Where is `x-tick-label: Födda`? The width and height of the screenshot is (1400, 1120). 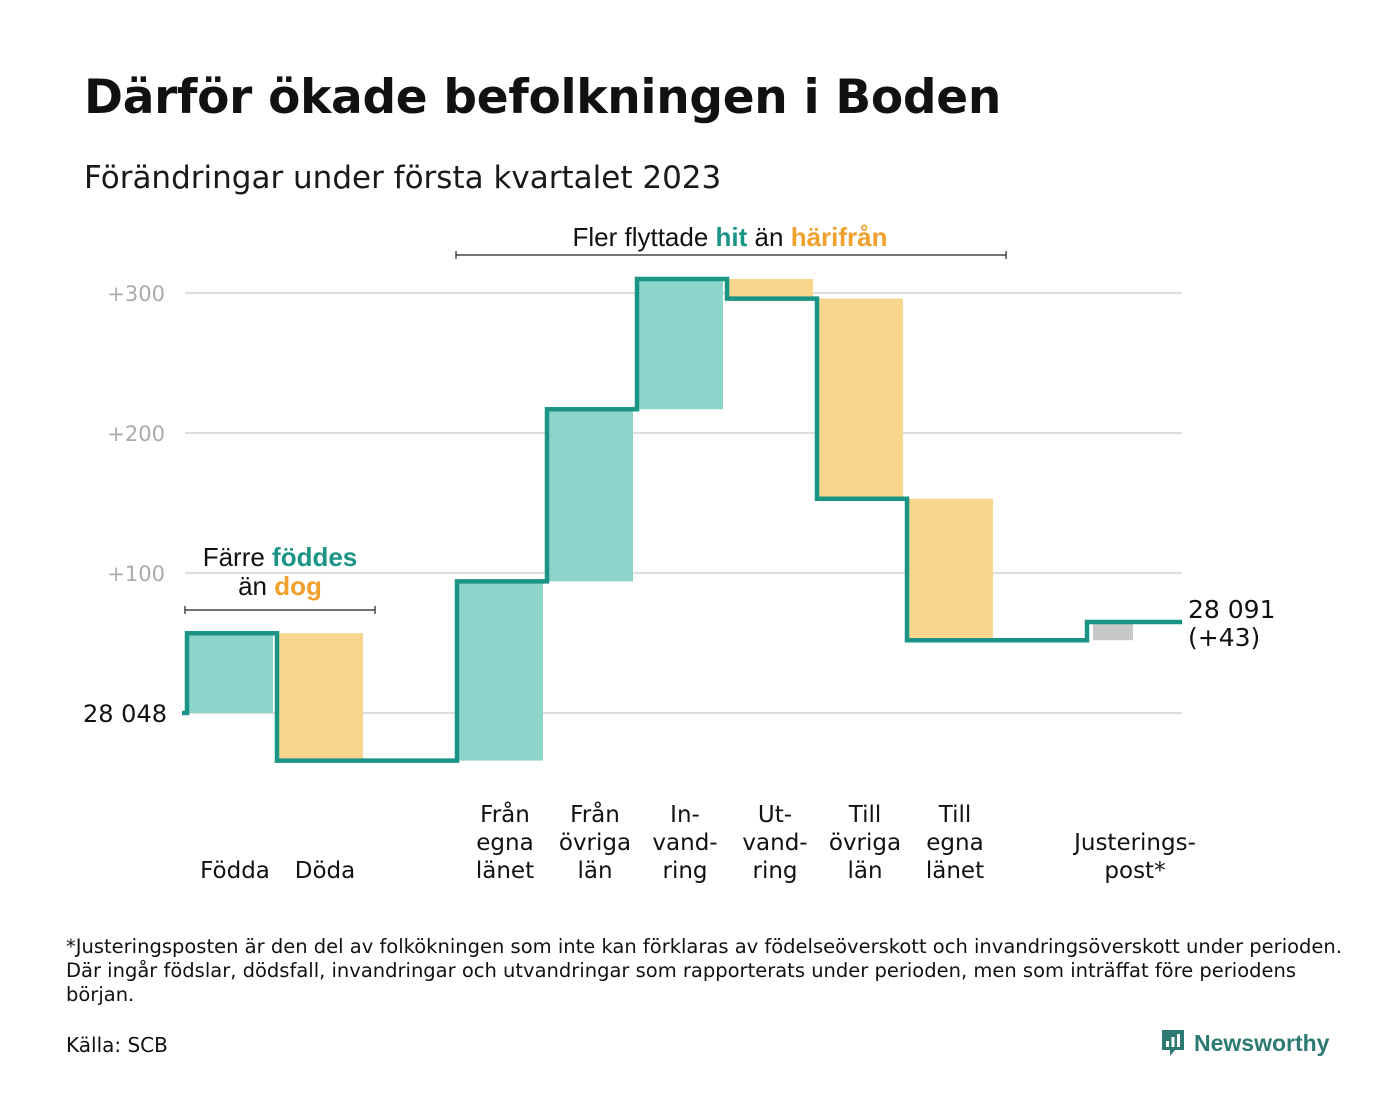
x-tick-label: Födda is located at coordinates (235, 871).